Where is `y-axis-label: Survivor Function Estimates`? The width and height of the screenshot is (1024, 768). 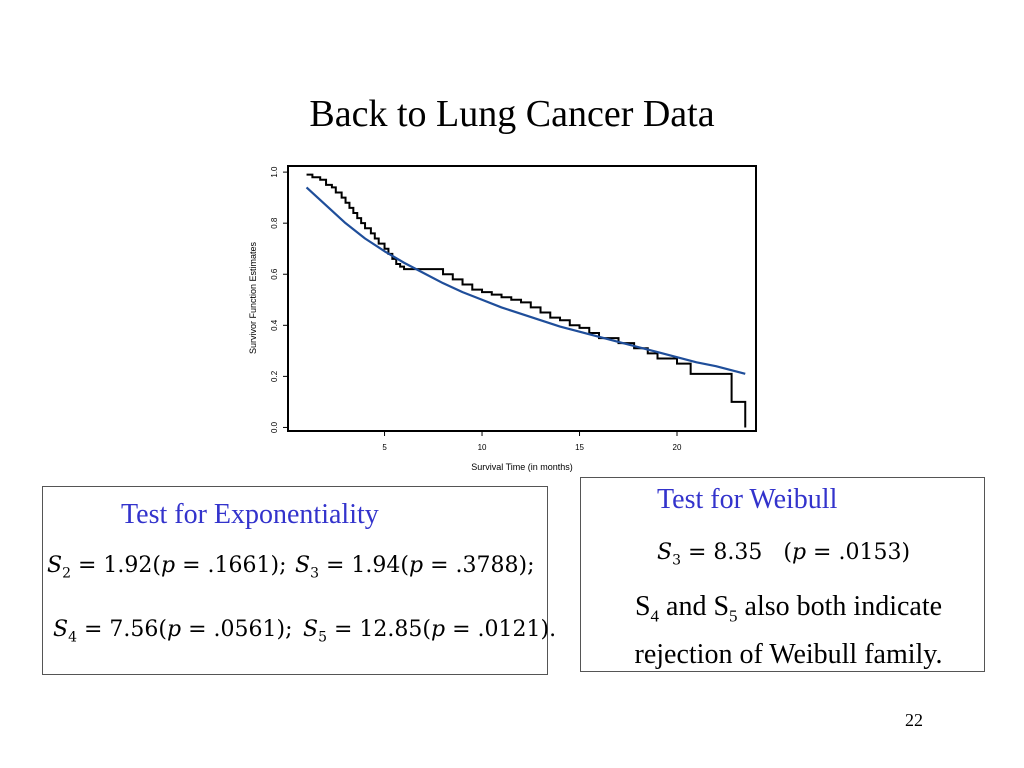
y-axis-label: Survivor Function Estimates is located at coordinates (253, 297).